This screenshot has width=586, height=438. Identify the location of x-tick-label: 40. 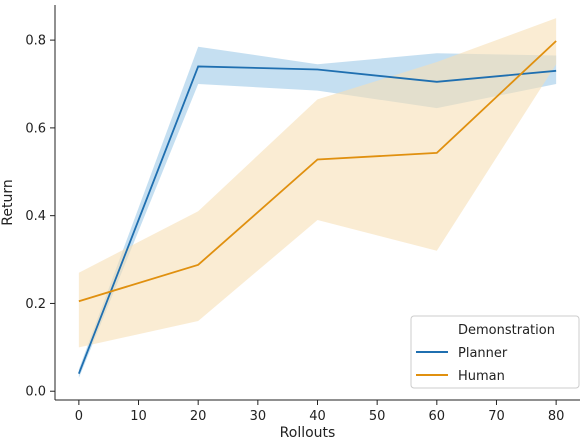
(317, 416).